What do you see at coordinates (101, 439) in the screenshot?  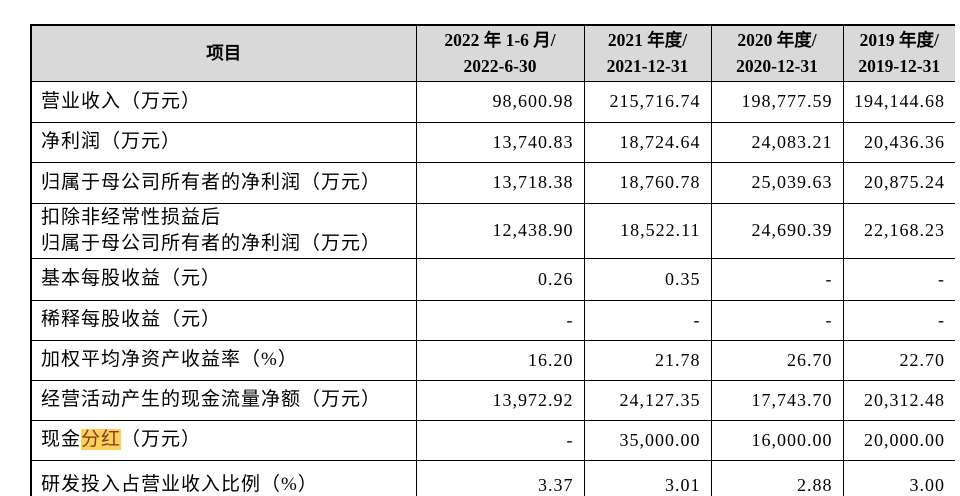 I see `search-highlight: 分红` at bounding box center [101, 439].